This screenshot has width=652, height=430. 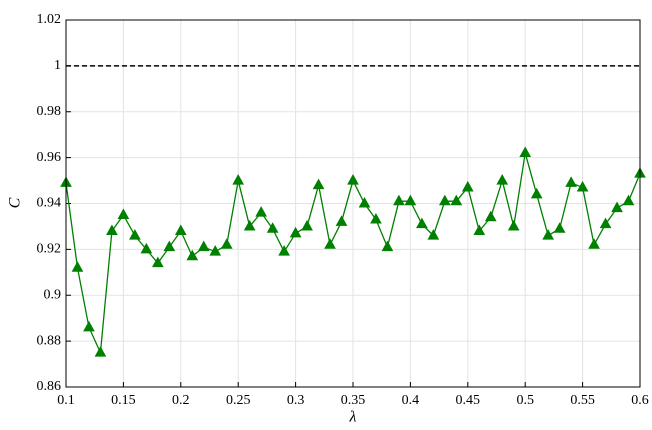 I want to click on y-tick-label: 0.92, so click(x=49, y=249).